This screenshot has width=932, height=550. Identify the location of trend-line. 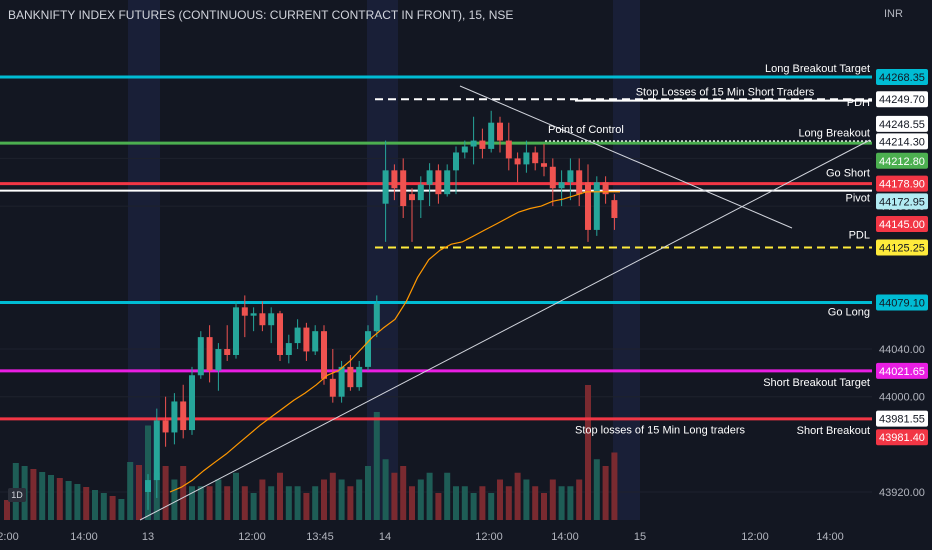
(626, 157).